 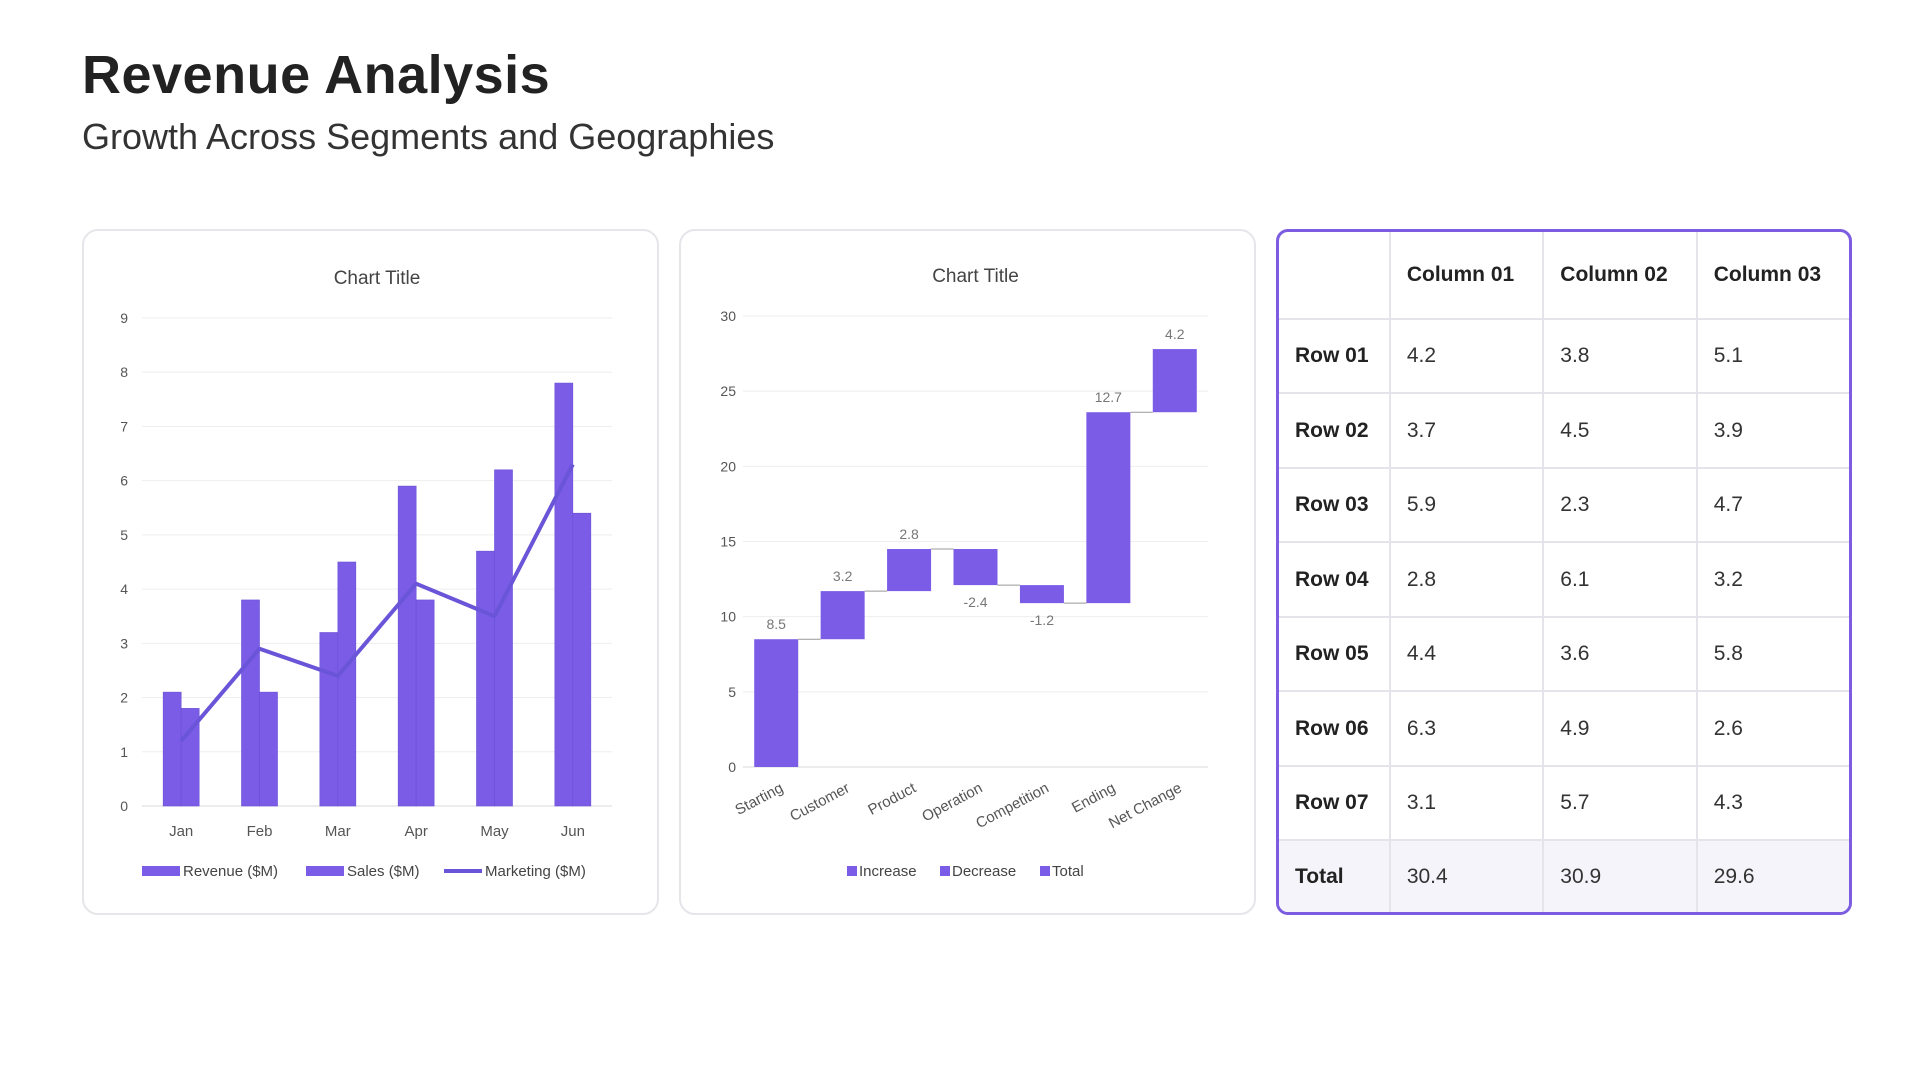 I want to click on table-row: Row 06 6.3 4.9 2.6, so click(x=1564, y=729).